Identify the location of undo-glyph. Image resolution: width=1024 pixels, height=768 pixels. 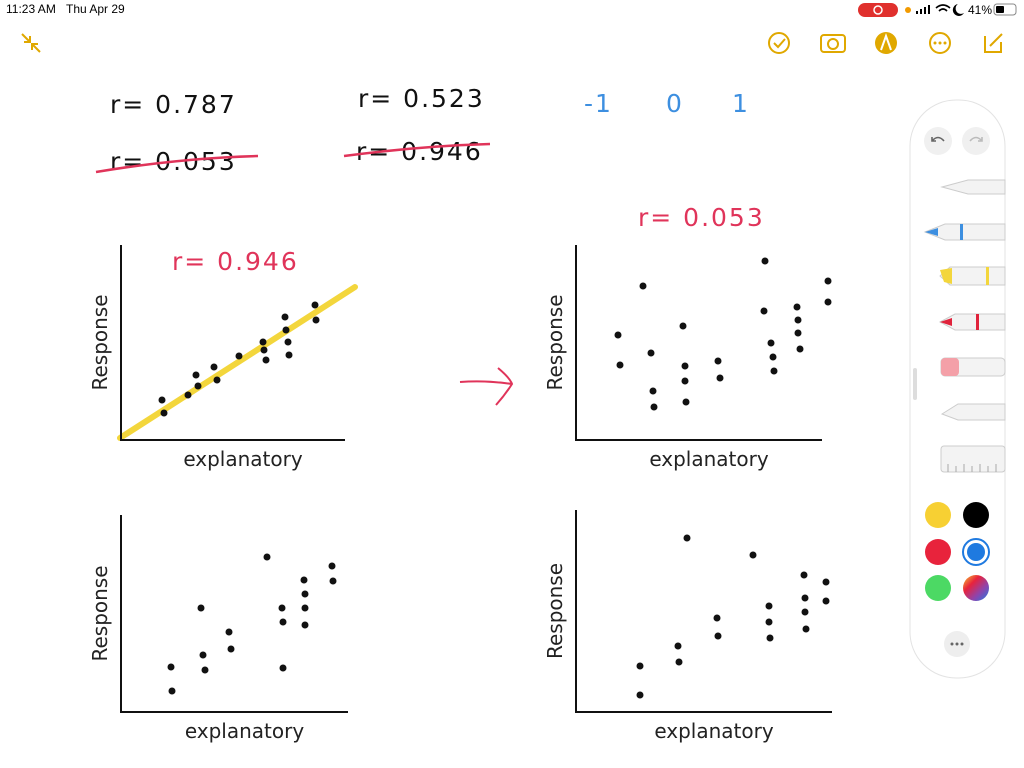
(938, 139).